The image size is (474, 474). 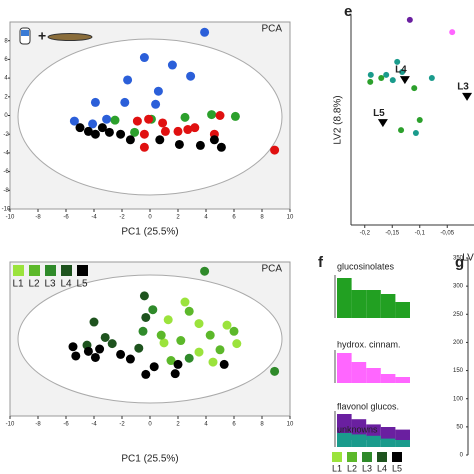 I want to click on y-tick-label: 200, so click(x=458, y=343).